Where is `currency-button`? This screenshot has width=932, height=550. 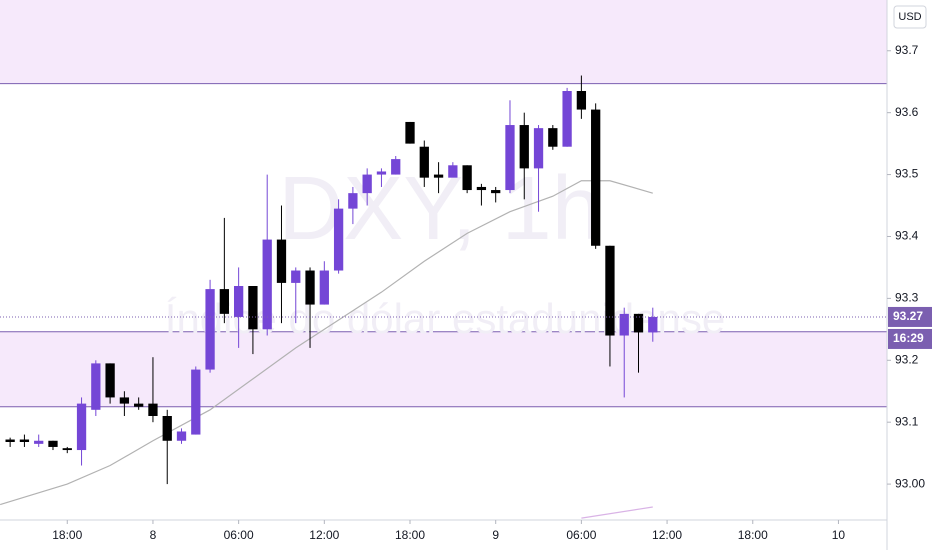
currency-button is located at coordinates (910, 17).